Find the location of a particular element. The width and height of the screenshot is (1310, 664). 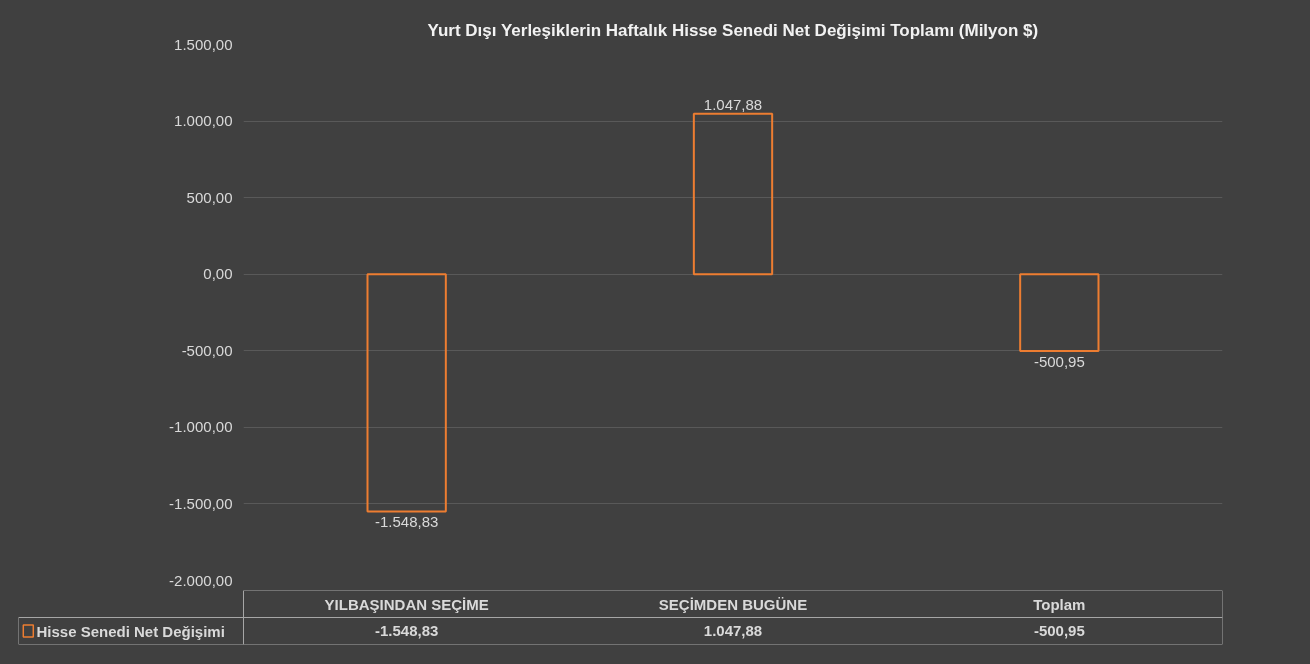

x-tick-label: SEÇİMDEN BUGÜNE is located at coordinates (733, 604).